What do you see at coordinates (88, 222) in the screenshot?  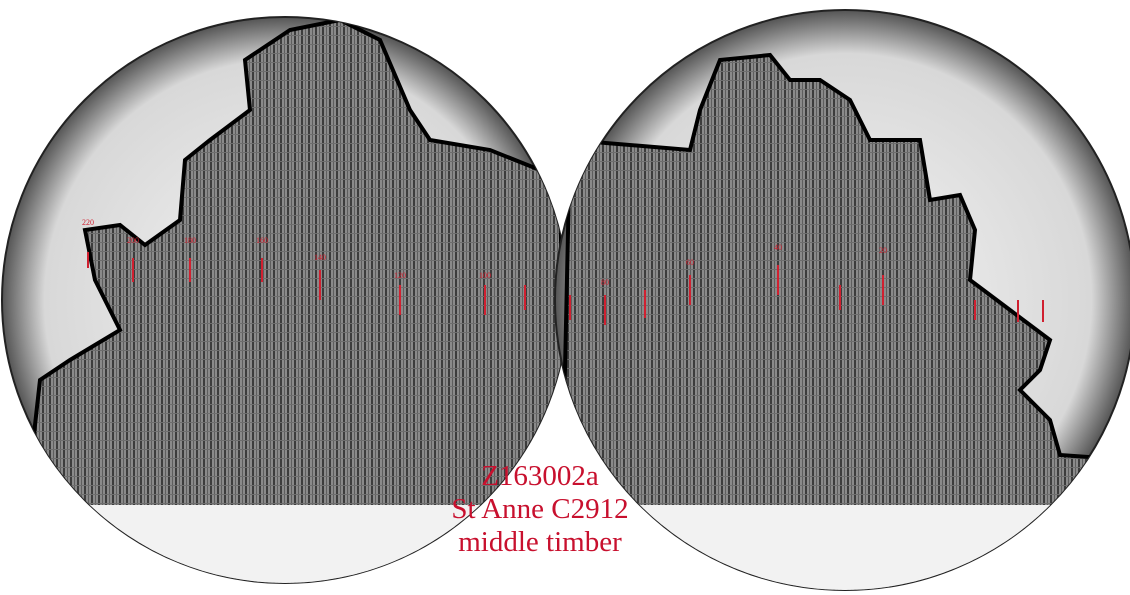 I see `ring-label: 220` at bounding box center [88, 222].